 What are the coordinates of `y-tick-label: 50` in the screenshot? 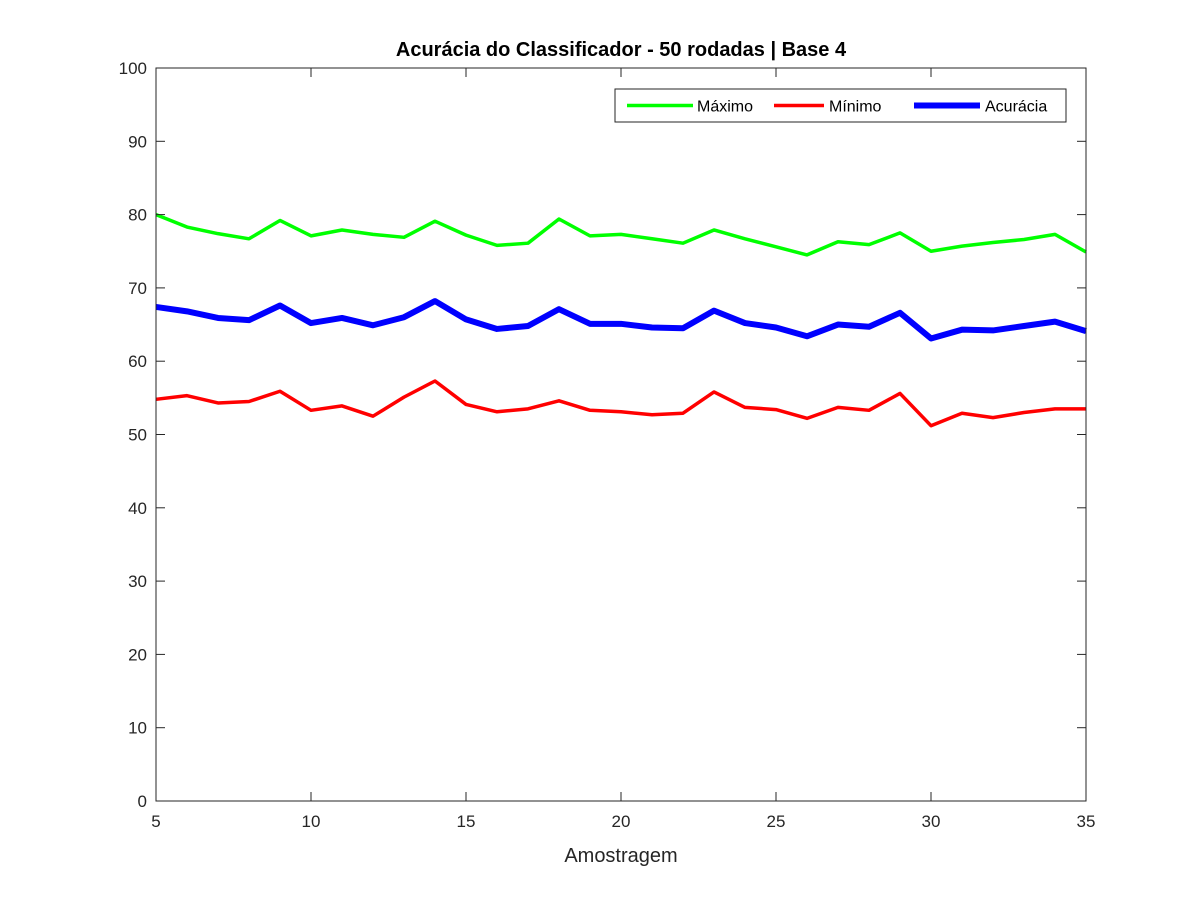 It's located at (137, 435).